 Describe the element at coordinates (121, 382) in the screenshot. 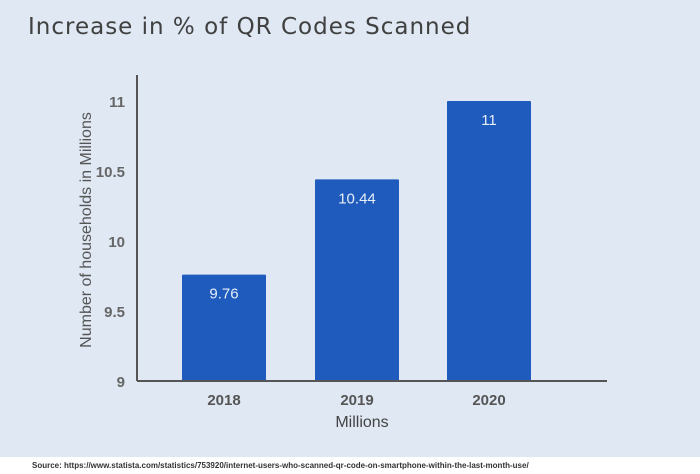

I see `y-tick-label: 9` at that location.